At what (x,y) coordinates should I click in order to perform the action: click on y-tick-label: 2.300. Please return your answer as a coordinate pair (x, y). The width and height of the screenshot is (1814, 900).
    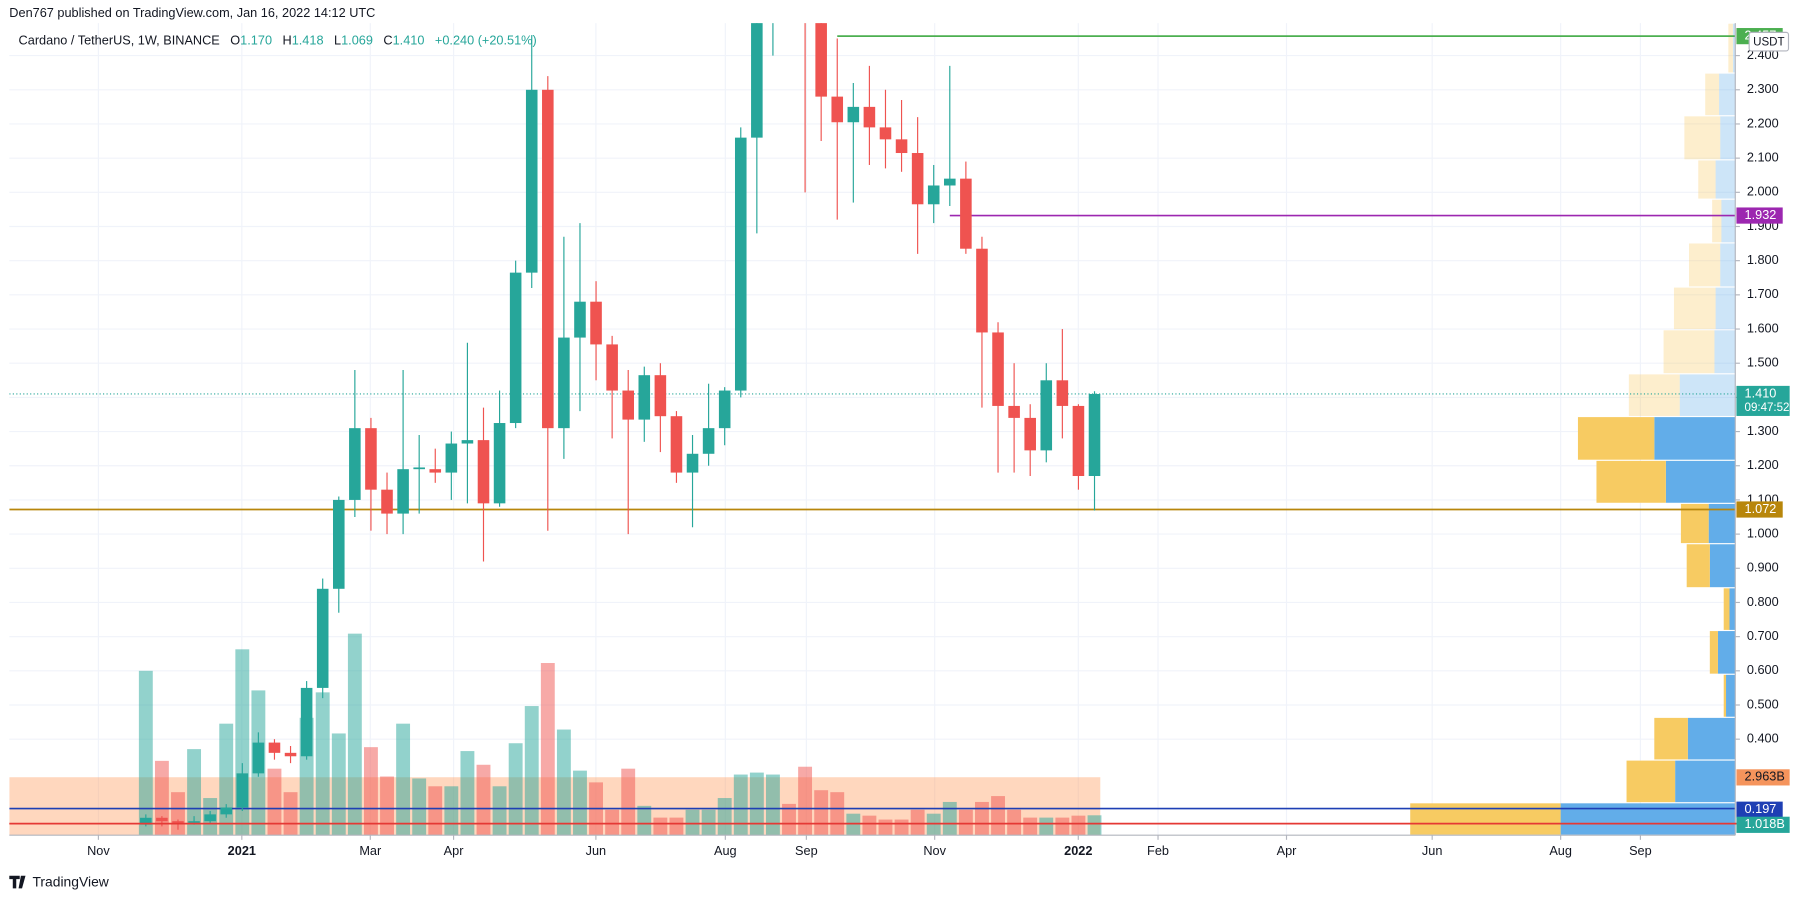
    Looking at the image, I should click on (1763, 88).